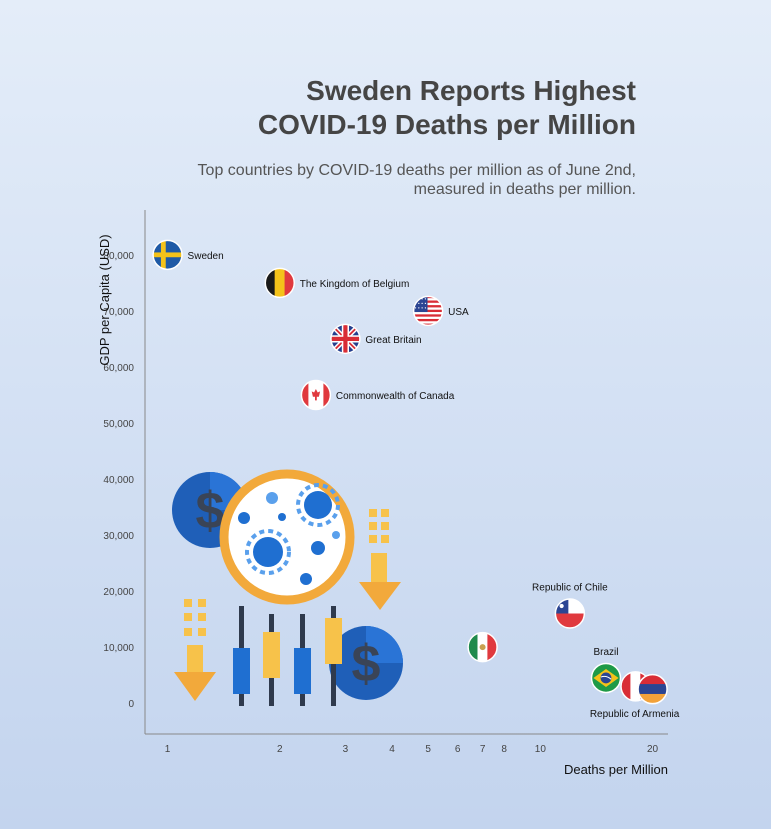  I want to click on x-tick-label: 10, so click(541, 749).